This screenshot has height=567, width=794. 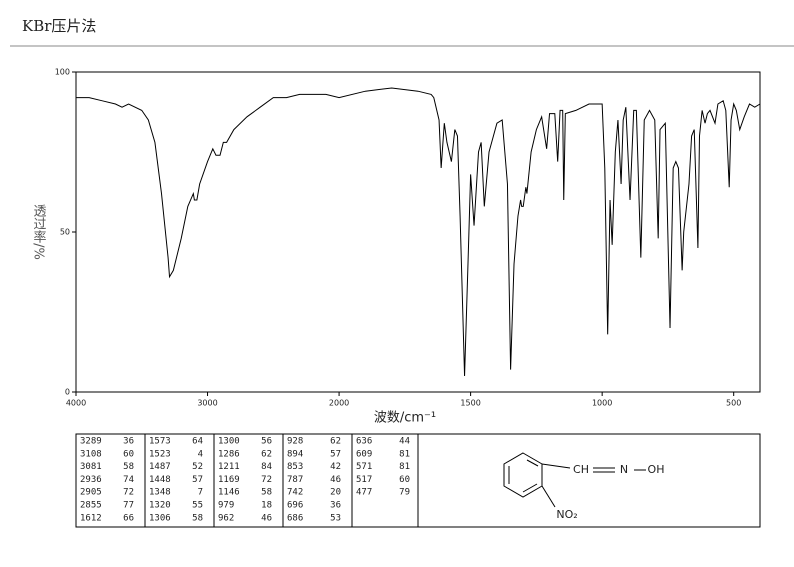 I want to click on peak-wavenumber: 2936, so click(x=91, y=480).